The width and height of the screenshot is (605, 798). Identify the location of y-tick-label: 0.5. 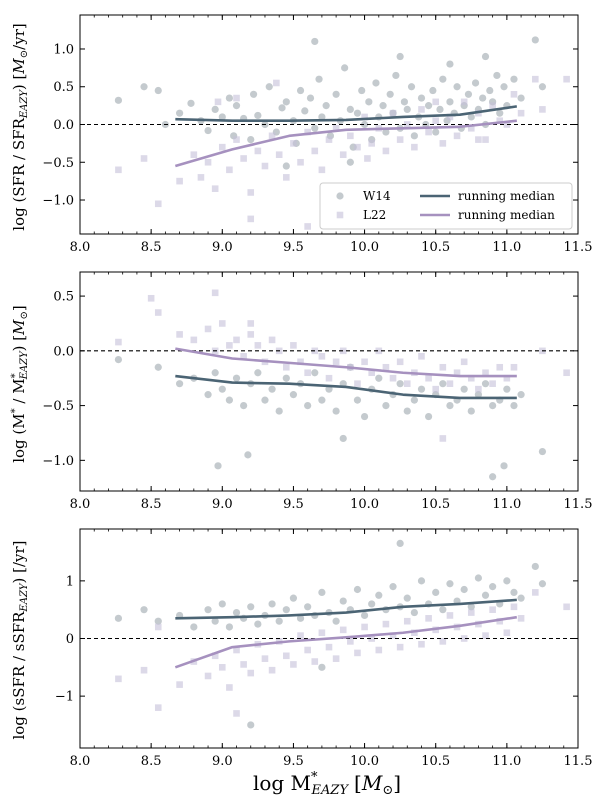
(63, 87).